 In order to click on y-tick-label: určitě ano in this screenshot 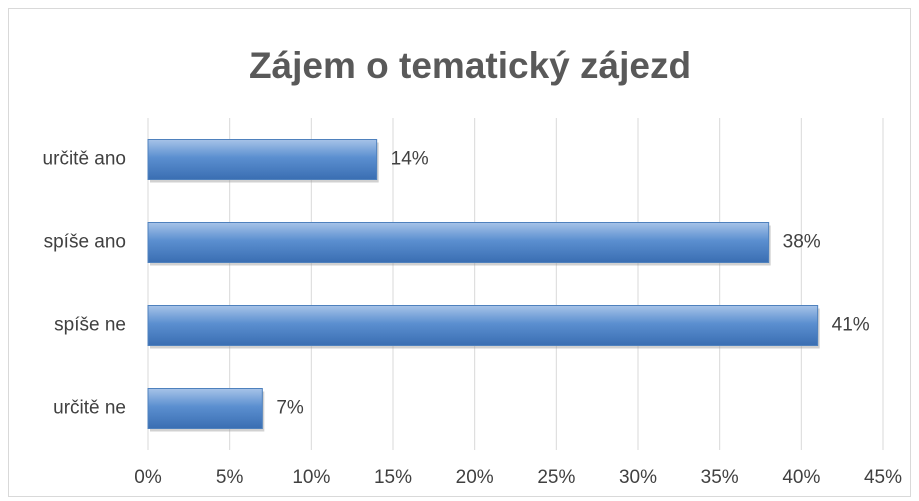, I will do `click(84, 159)`.